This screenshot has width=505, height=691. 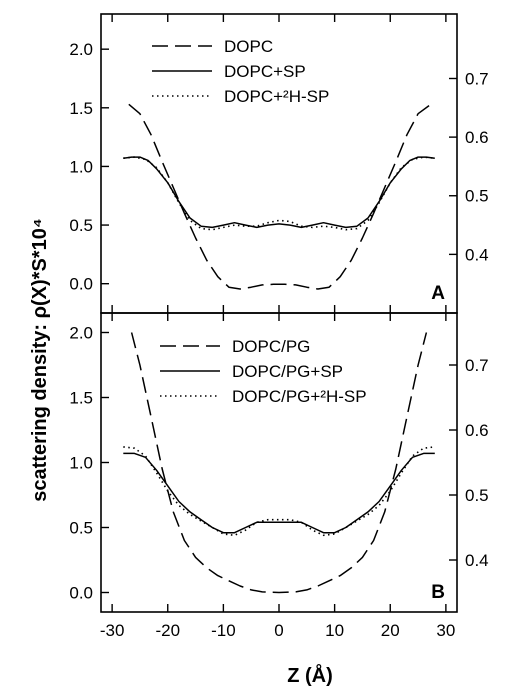 I want to click on x-tick-label: 20, so click(x=390, y=630).